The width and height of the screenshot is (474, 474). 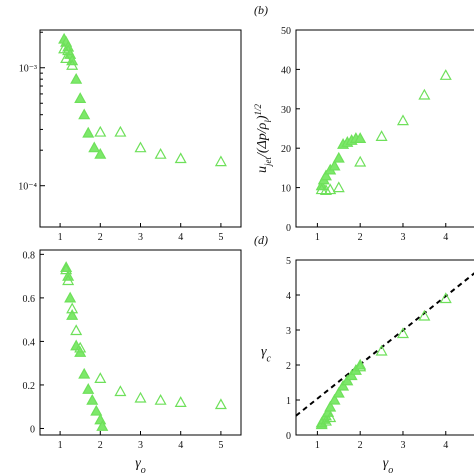 What do you see at coordinates (286, 31) in the screenshot?
I see `y-tick-label: 50` at bounding box center [286, 31].